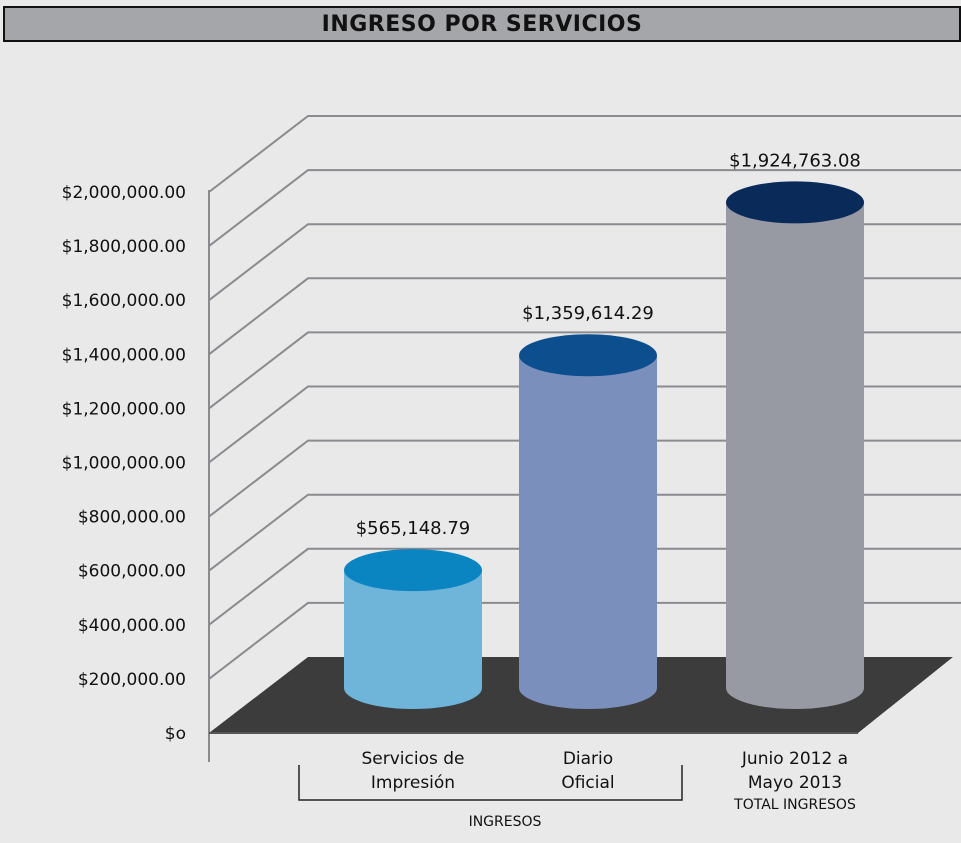  What do you see at coordinates (795, 783) in the screenshot?
I see `category-label: Mayo 2013` at bounding box center [795, 783].